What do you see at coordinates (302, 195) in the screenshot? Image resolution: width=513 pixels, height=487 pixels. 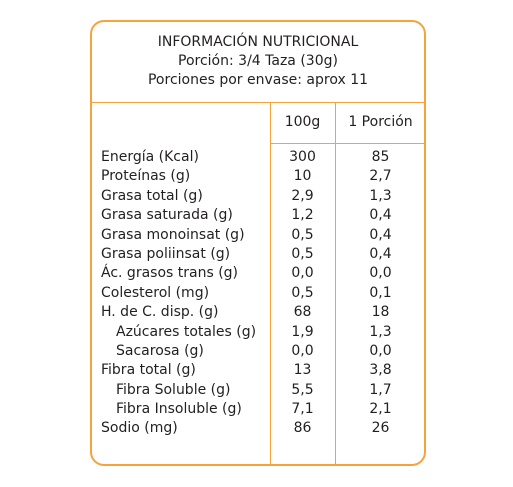 I see `value-per-100g: 2,9` at bounding box center [302, 195].